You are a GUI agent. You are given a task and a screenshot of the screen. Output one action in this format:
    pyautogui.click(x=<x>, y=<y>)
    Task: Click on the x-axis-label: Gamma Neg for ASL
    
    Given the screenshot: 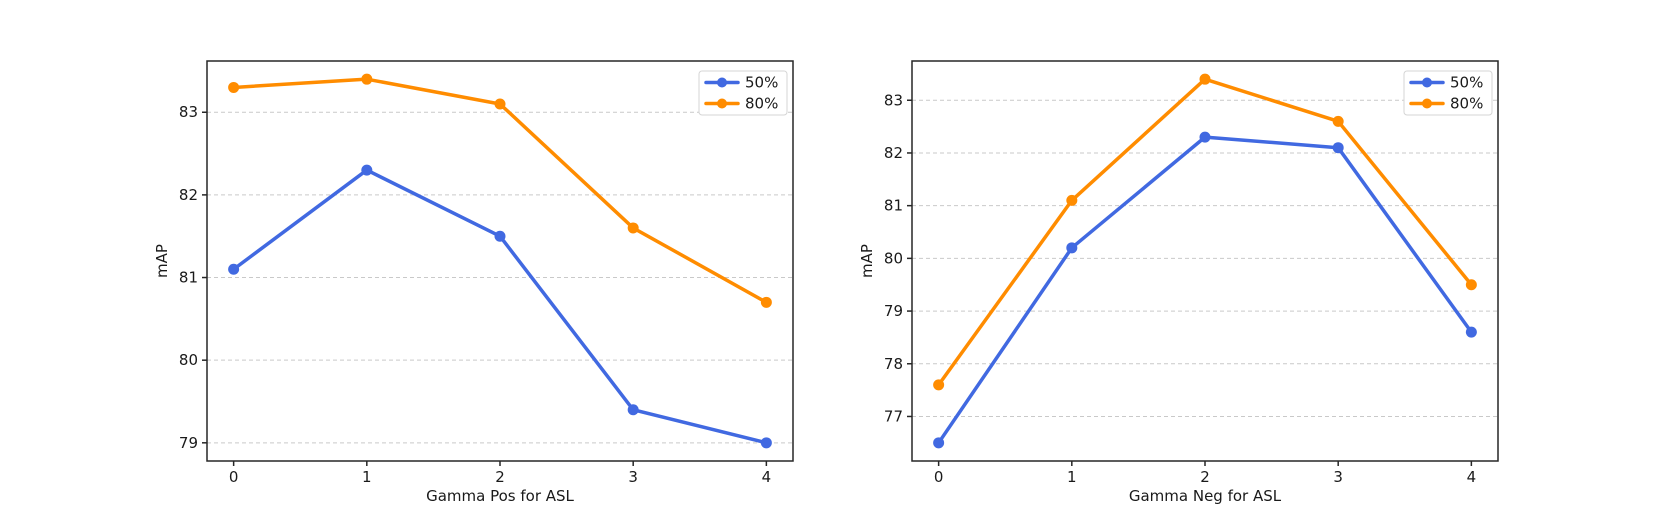 What is the action you would take?
    pyautogui.click(x=1205, y=496)
    